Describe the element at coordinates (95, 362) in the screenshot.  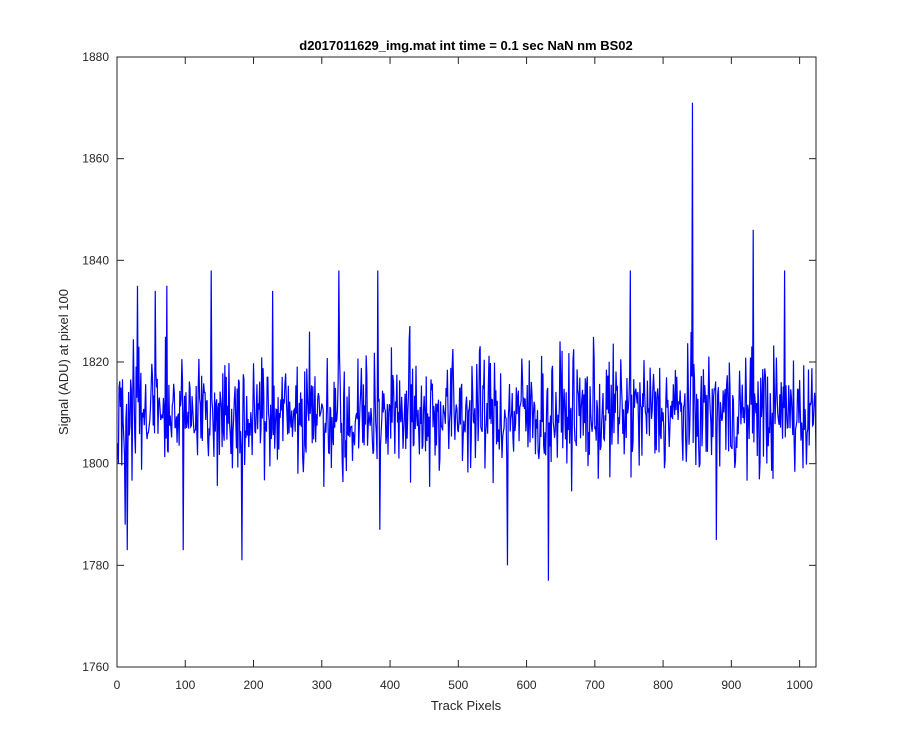
I see `y-tick-label: 1820` at that location.